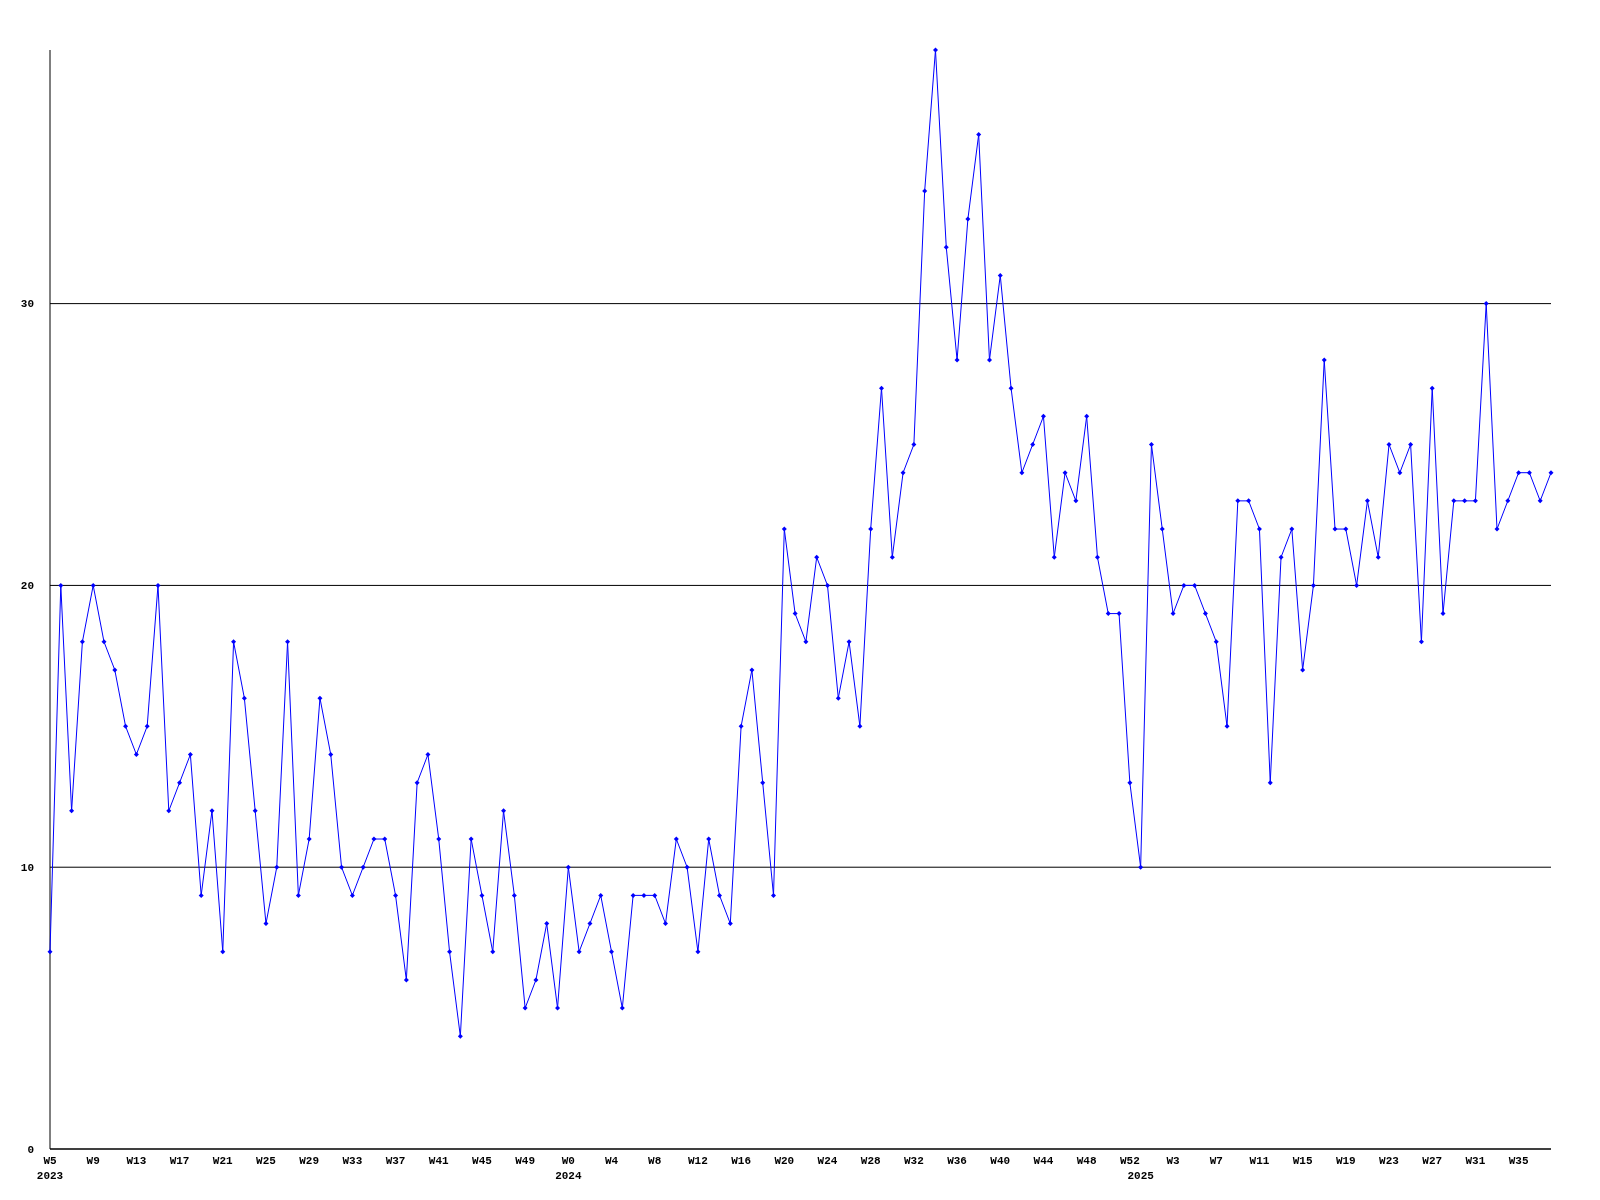 This screenshot has height=1200, width=1600. I want to click on x-tick-label: W33, so click(352, 1161).